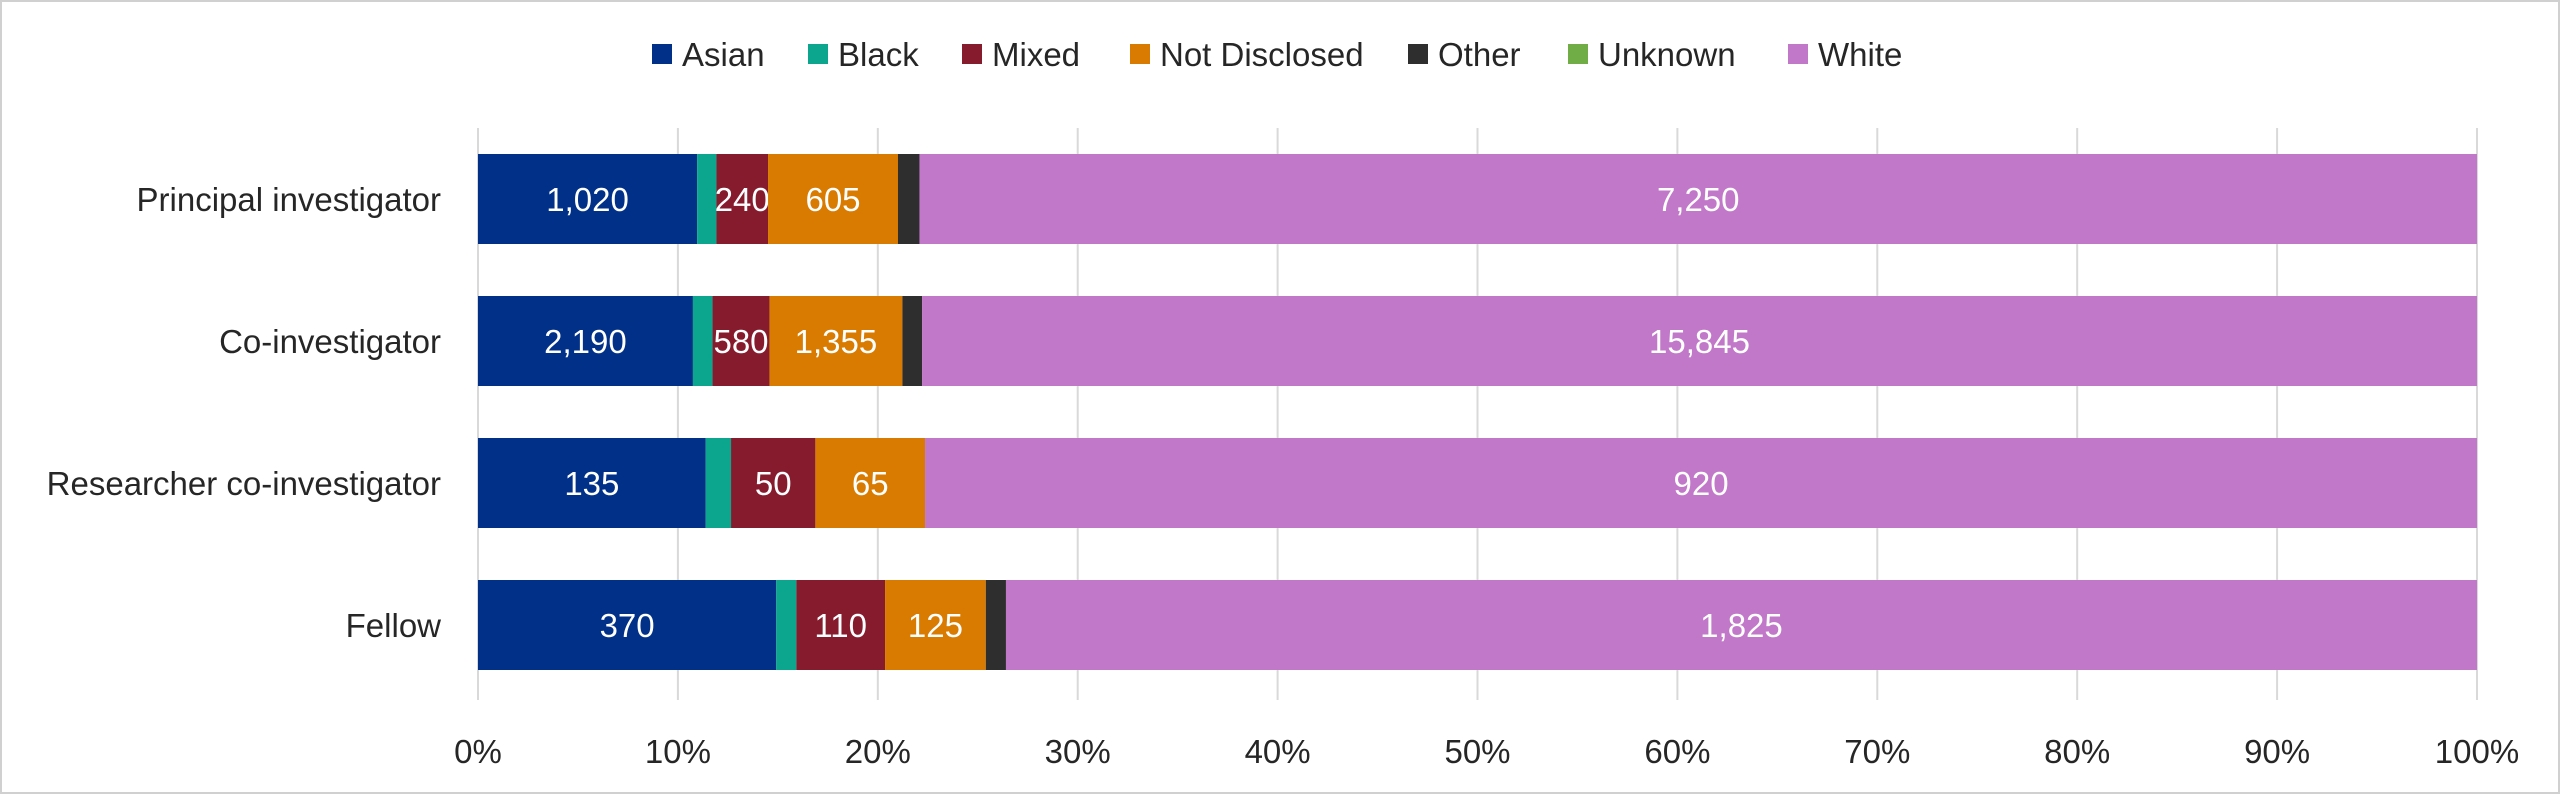 This screenshot has height=794, width=2560. Describe the element at coordinates (2477, 751) in the screenshot. I see `x-tick-label: 100%` at that location.